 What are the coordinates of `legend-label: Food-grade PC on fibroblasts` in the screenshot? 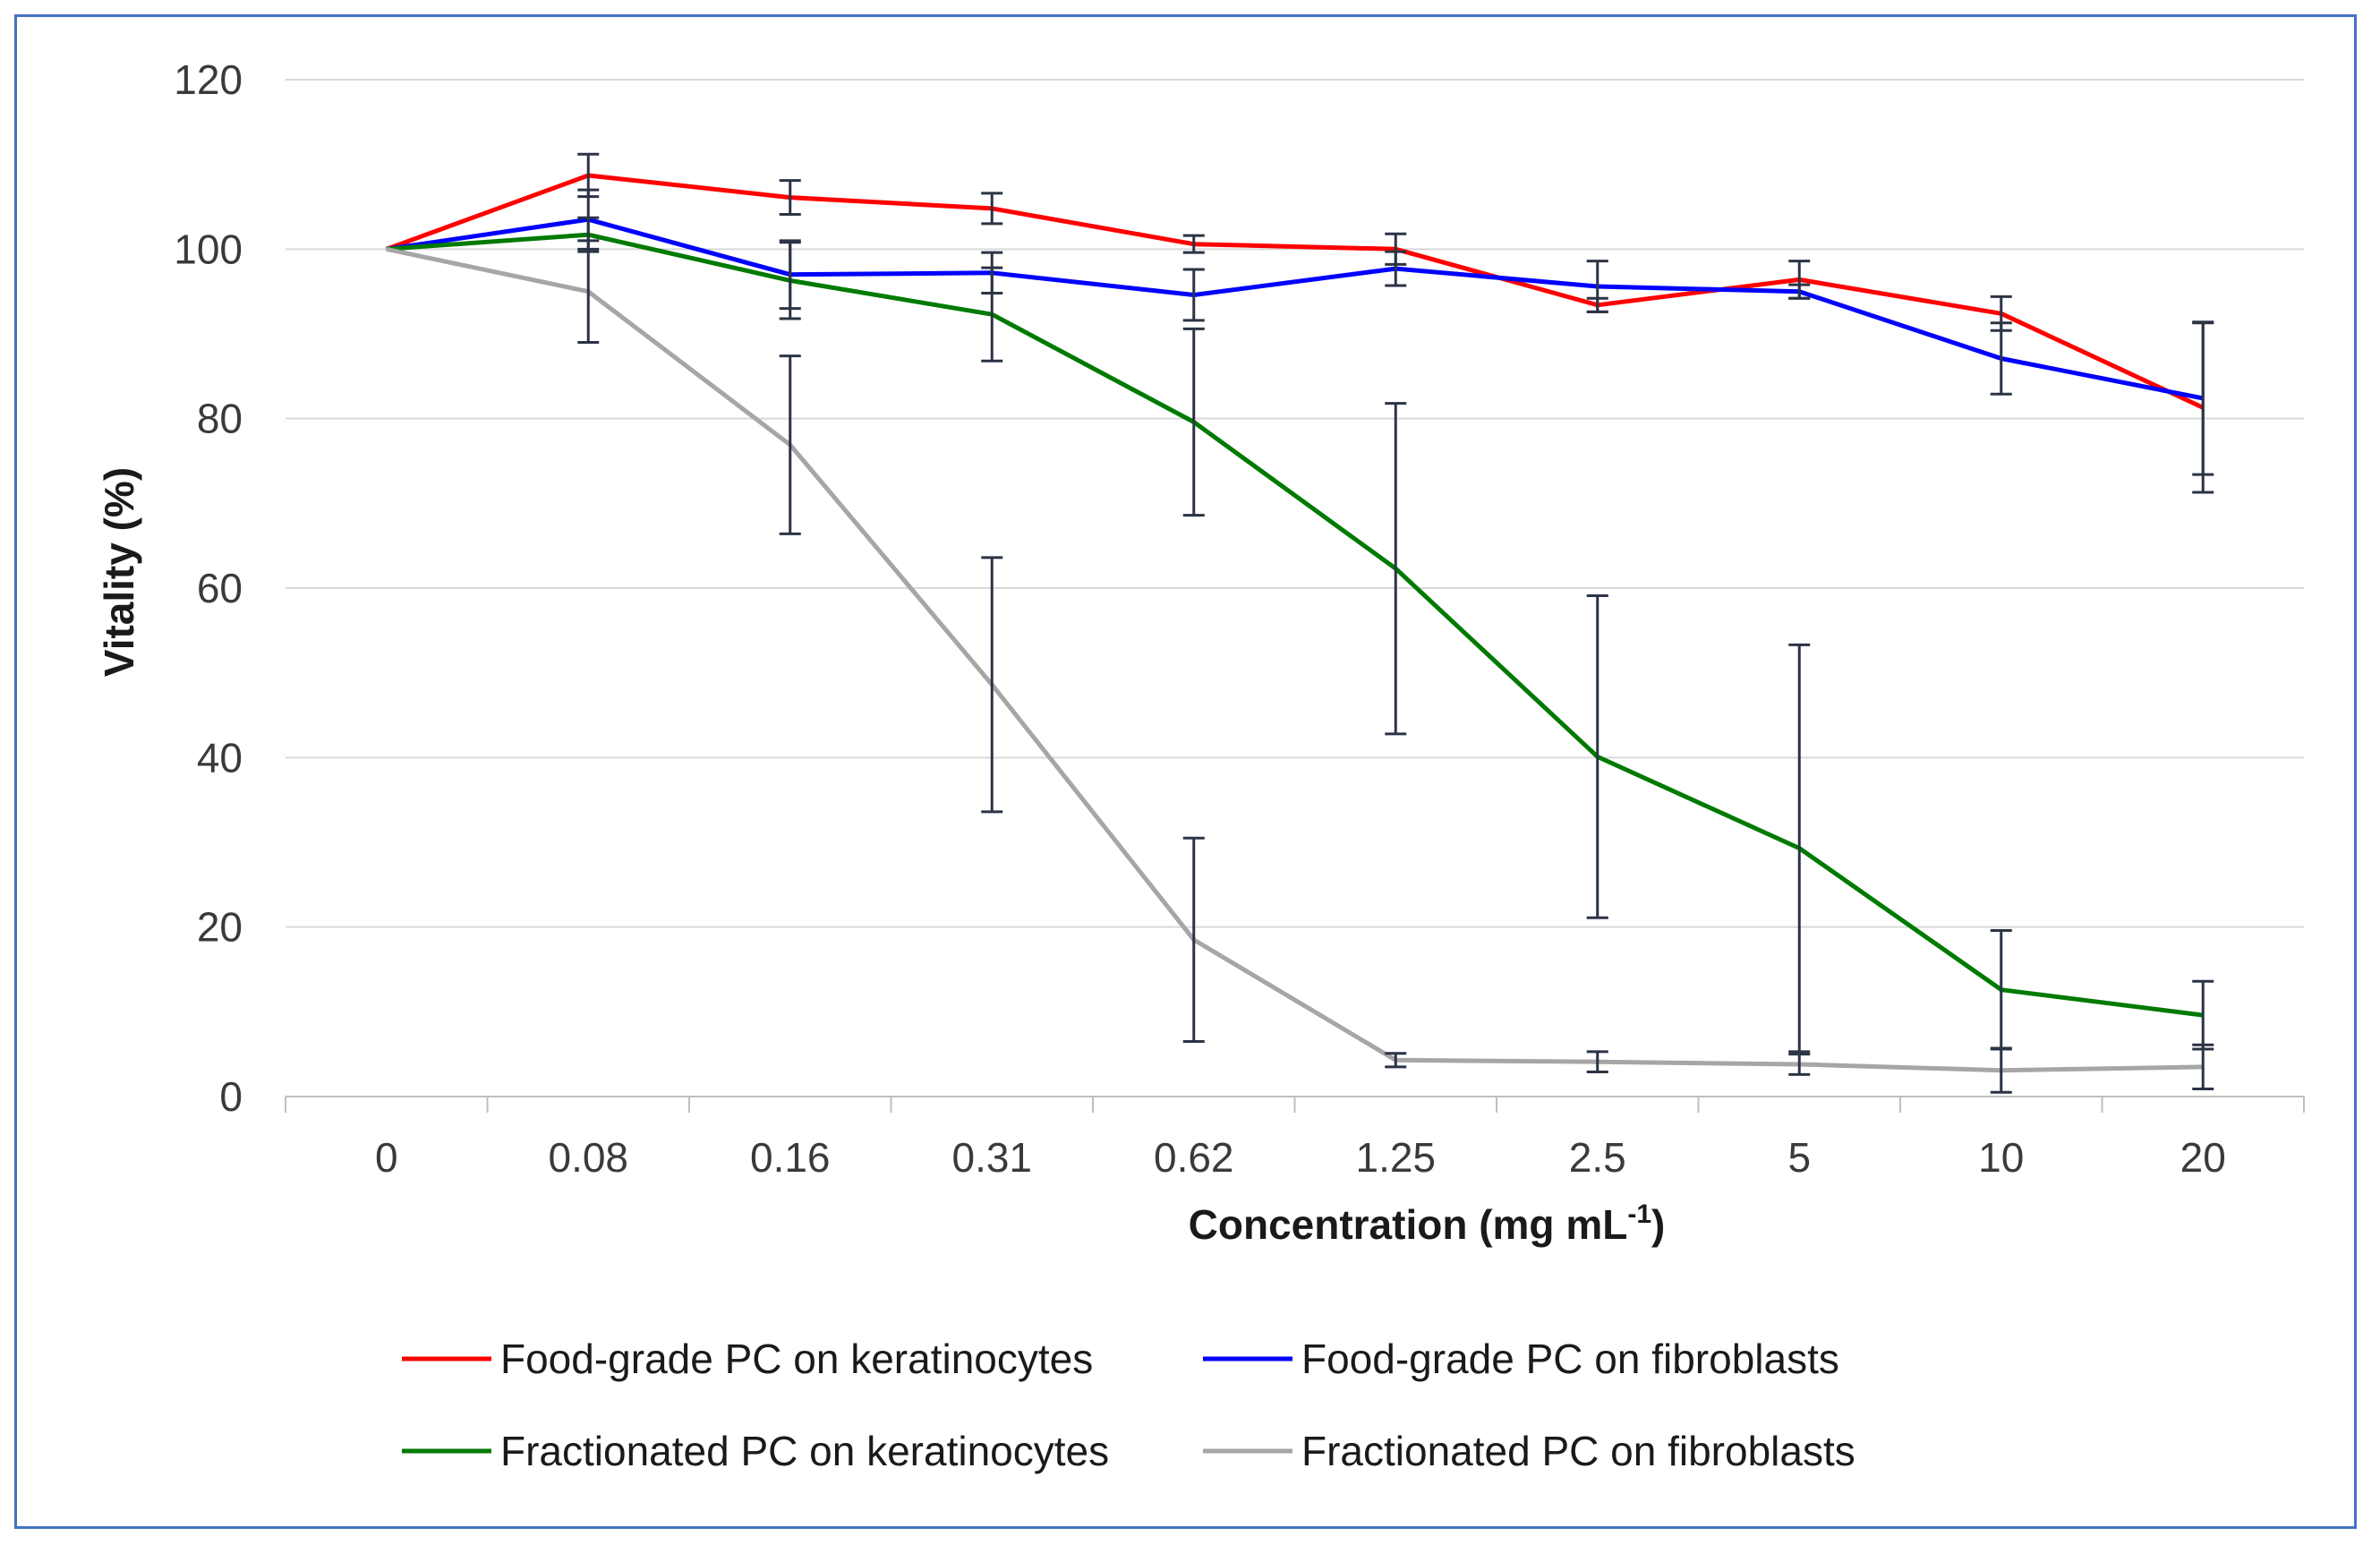 It's located at (1570, 1359).